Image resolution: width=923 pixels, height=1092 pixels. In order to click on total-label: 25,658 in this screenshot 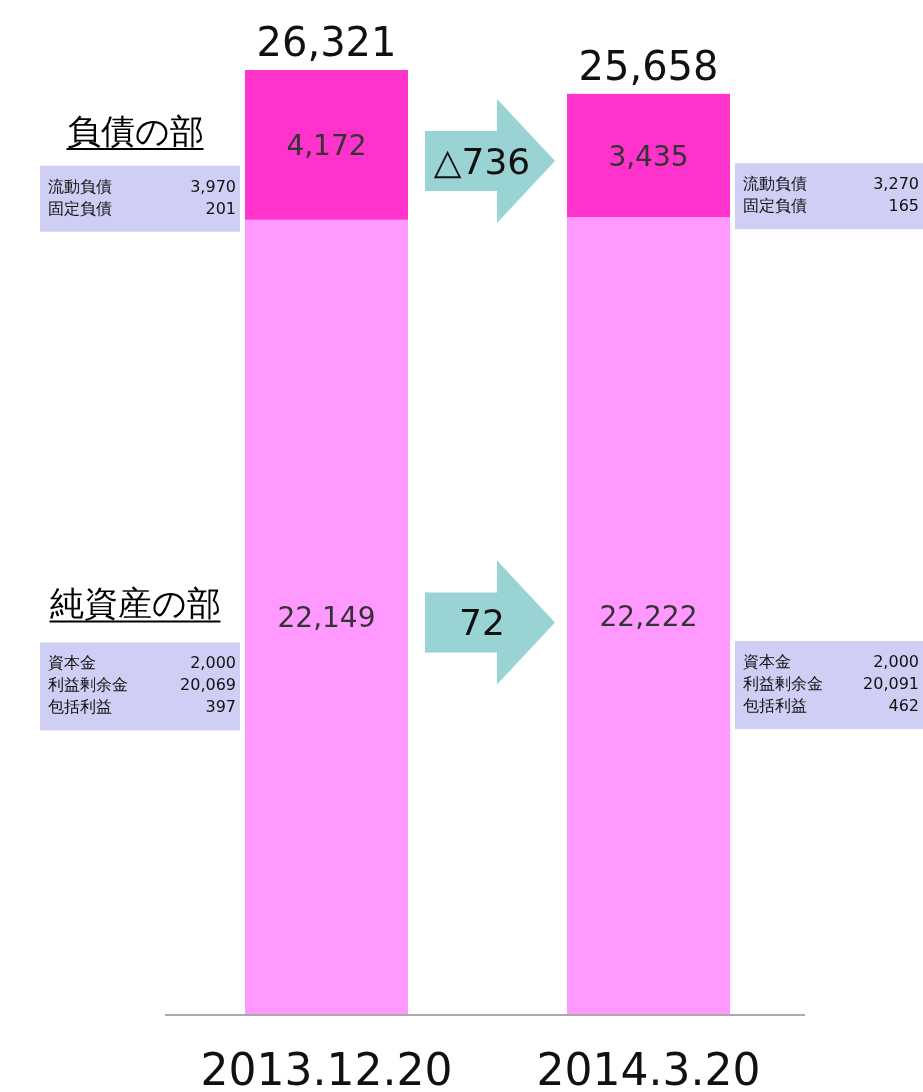, I will do `click(648, 65)`.